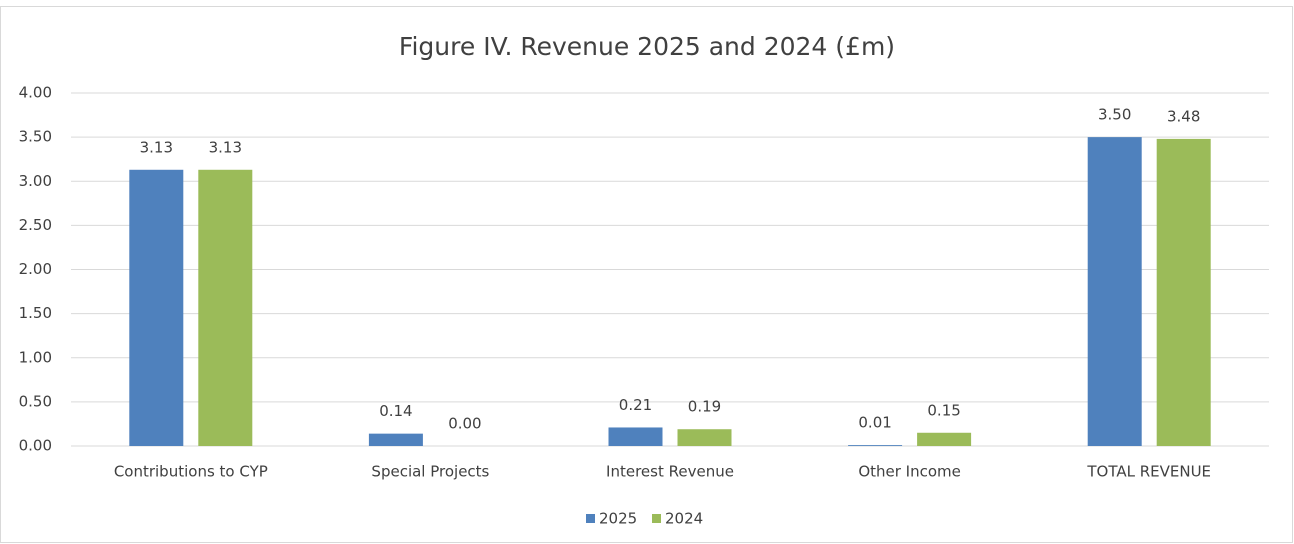 The width and height of the screenshot is (1294, 544). I want to click on legend-label: 2024, so click(684, 519).